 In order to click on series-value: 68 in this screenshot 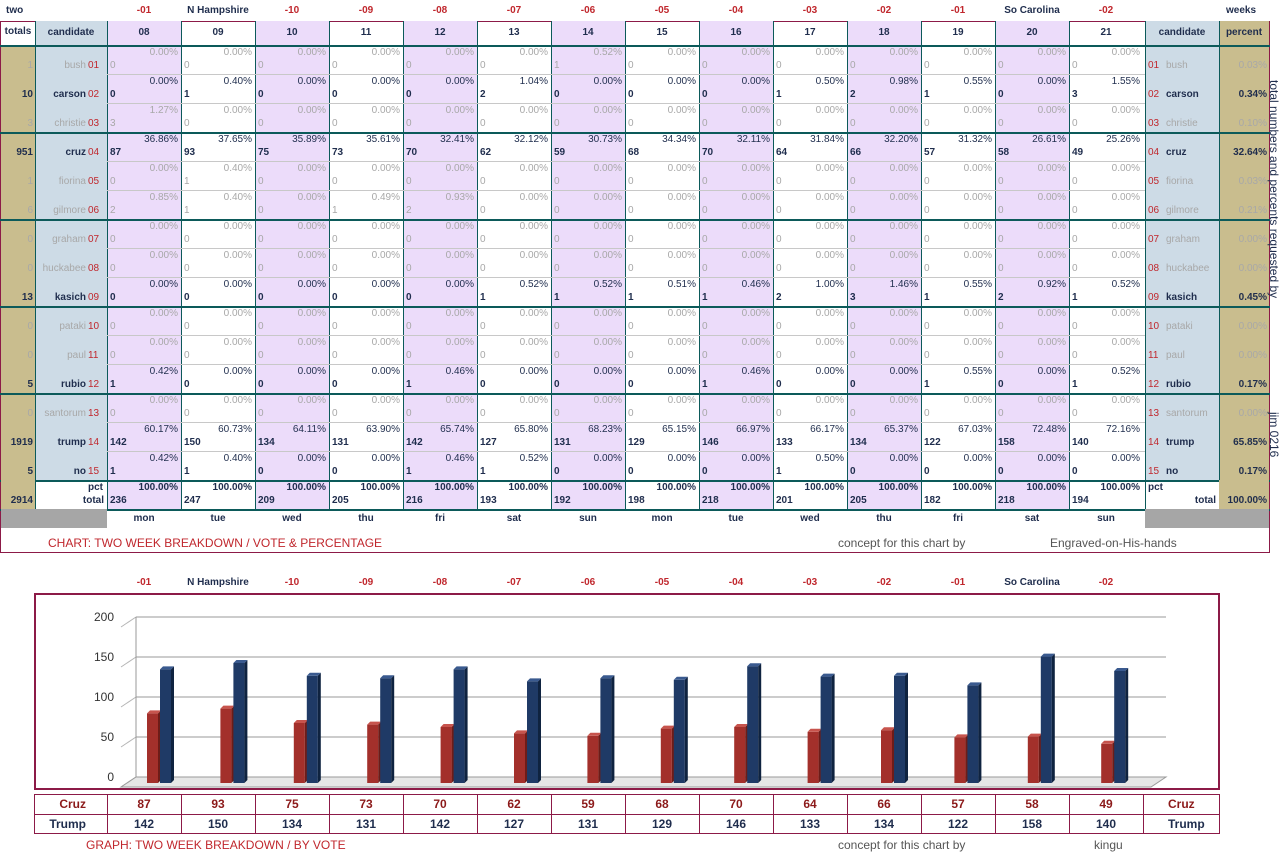, I will do `click(662, 804)`.